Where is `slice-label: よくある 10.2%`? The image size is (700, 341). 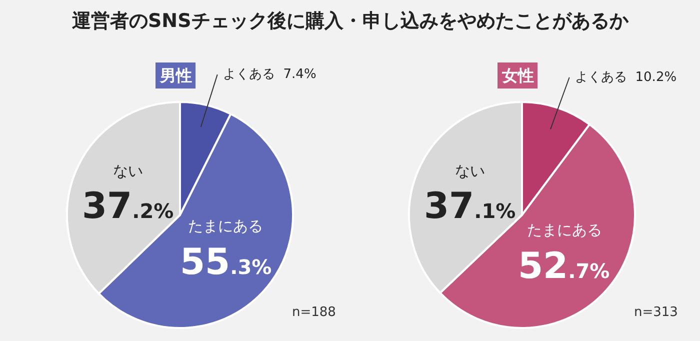 slice-label: よくある 10.2% is located at coordinates (626, 77).